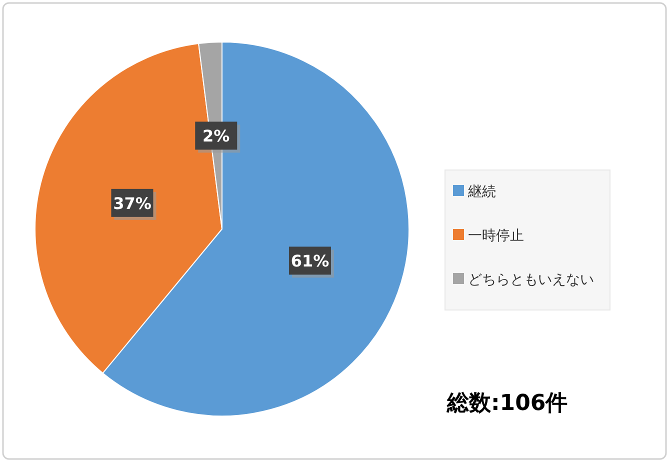  Describe the element at coordinates (310, 261) in the screenshot. I see `data-label: 61%` at that location.